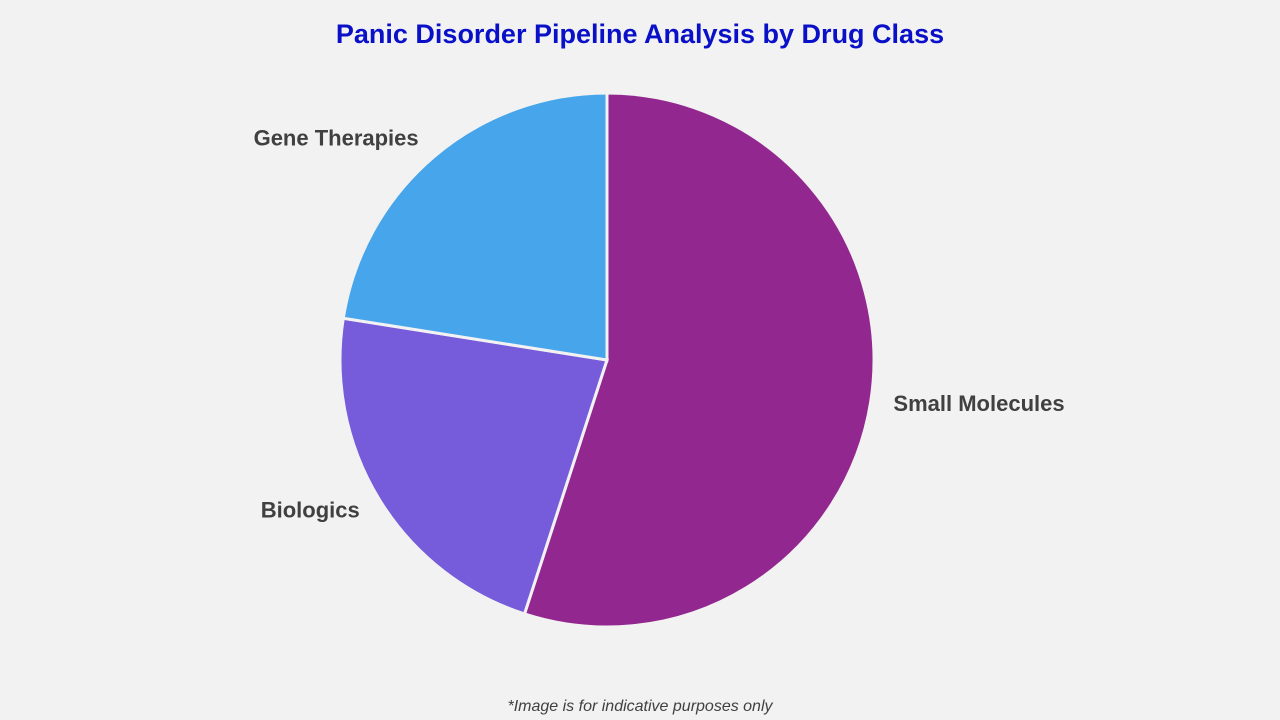 The width and height of the screenshot is (1280, 720). I want to click on footnote: *Image is for indicative purposes only, so click(640, 706).